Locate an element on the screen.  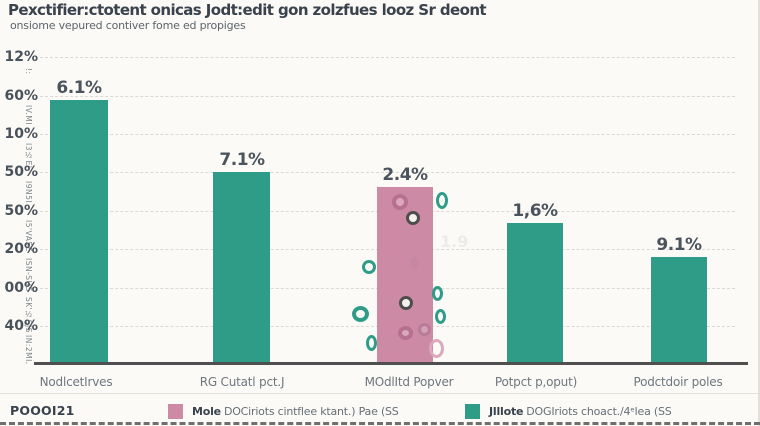
x-category-label: NodlcetIrves is located at coordinates (76, 382).